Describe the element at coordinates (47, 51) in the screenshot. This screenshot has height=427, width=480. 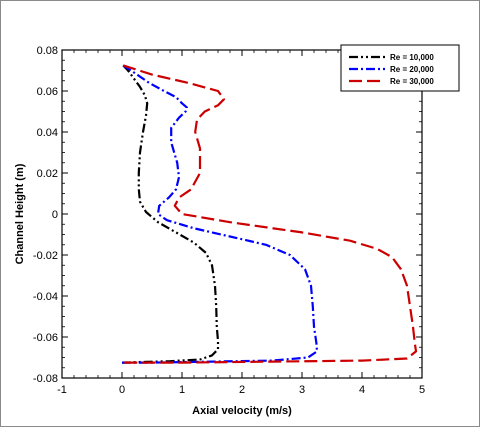
I see `y-tick-label: 0.08` at that location.